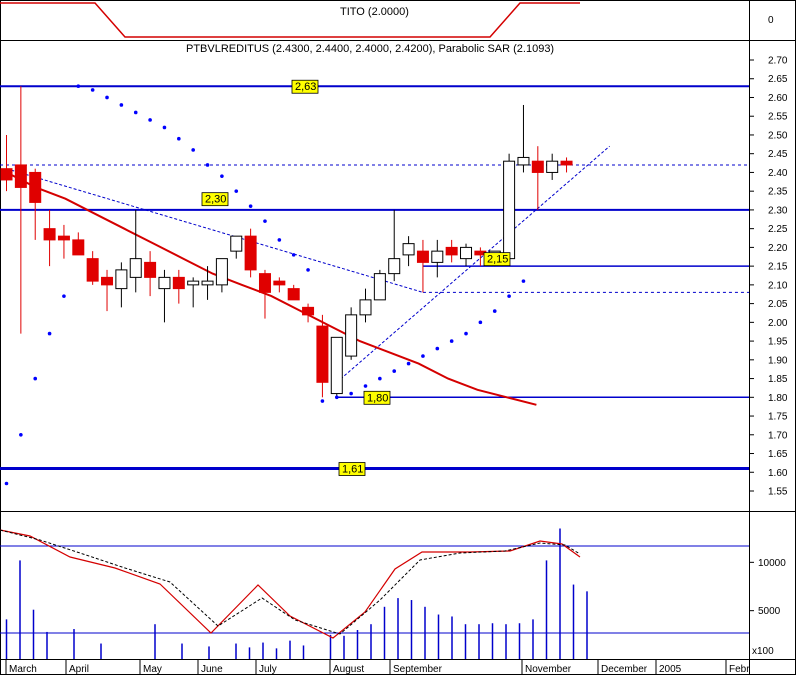  Describe the element at coordinates (778, 61) in the screenshot. I see `y-tick-label: 2.70` at that location.